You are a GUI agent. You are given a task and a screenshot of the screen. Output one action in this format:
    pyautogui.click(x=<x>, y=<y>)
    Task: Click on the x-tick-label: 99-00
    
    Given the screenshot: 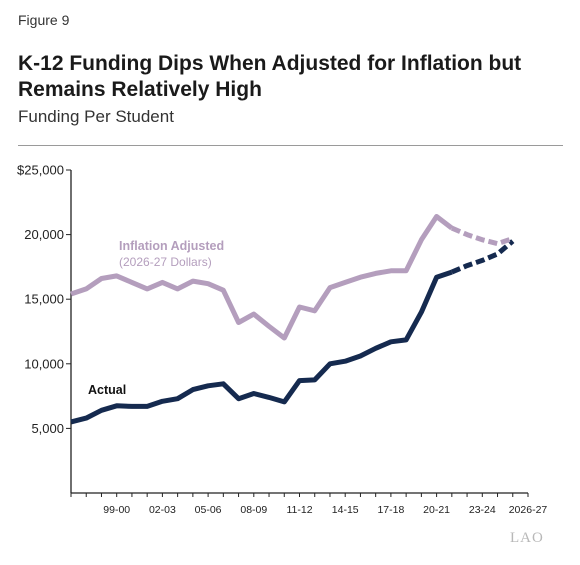 What is the action you would take?
    pyautogui.click(x=116, y=510)
    